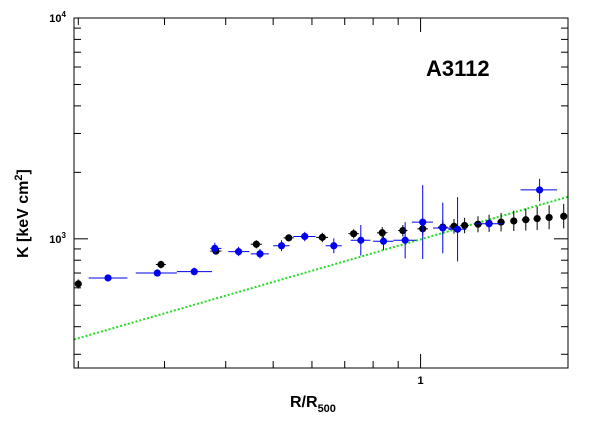 This screenshot has height=422, width=596. I want to click on y-axis-title: K [keV cm2], so click(22, 213).